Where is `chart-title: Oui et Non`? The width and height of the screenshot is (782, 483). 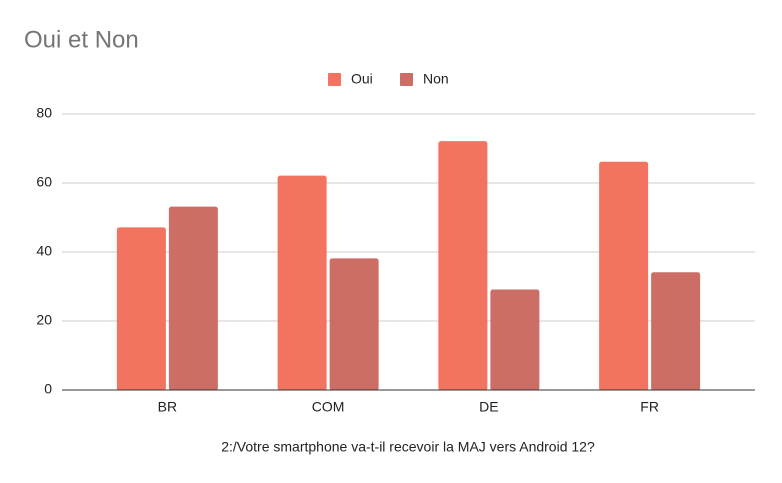
chart-title: Oui et Non is located at coordinates (81, 39).